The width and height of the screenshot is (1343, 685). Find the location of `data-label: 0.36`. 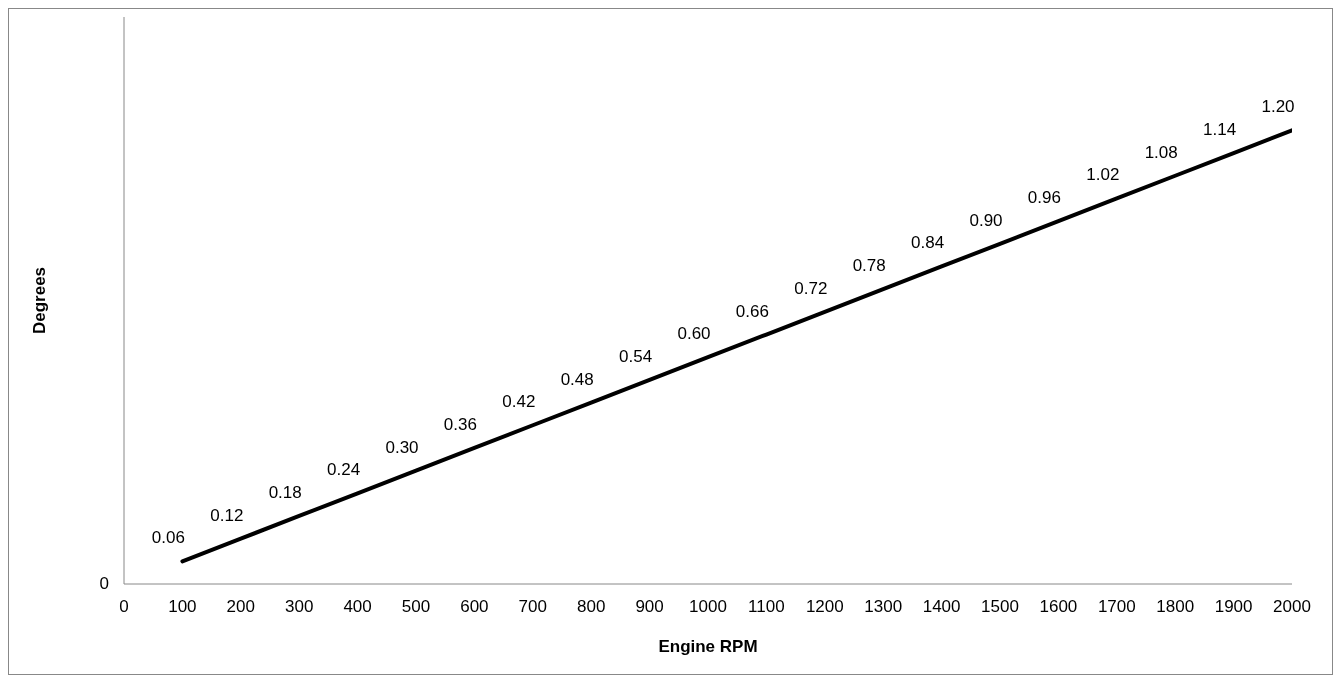

data-label: 0.36 is located at coordinates (460, 424).